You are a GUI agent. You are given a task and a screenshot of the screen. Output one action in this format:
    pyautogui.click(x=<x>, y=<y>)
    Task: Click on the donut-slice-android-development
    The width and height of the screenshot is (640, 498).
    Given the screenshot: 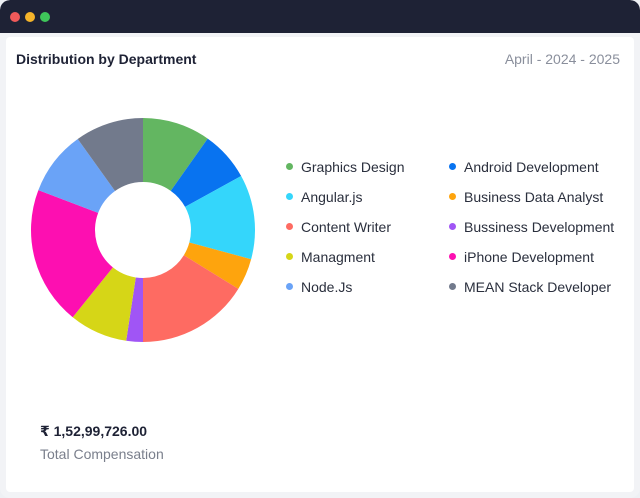 What is the action you would take?
    pyautogui.click(x=206, y=172)
    